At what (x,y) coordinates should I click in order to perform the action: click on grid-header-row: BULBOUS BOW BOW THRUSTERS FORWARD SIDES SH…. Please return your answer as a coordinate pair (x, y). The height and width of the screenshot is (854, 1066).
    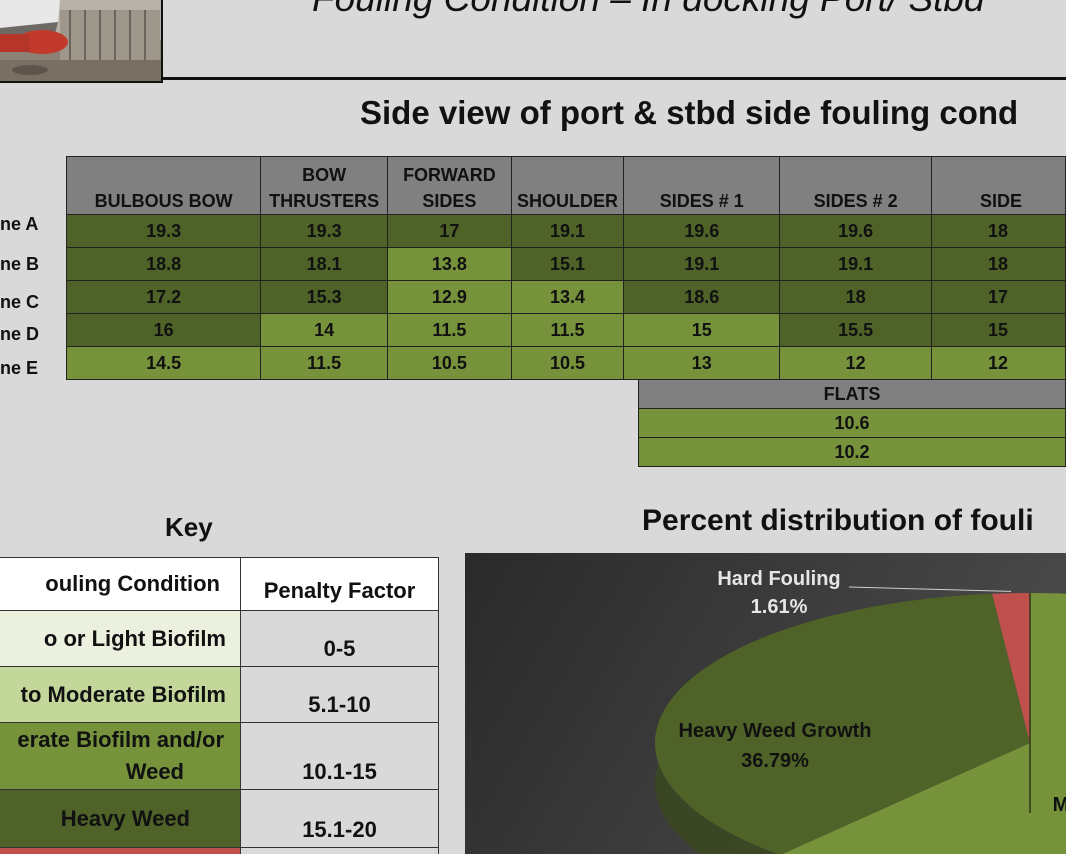
    Looking at the image, I should click on (565, 185).